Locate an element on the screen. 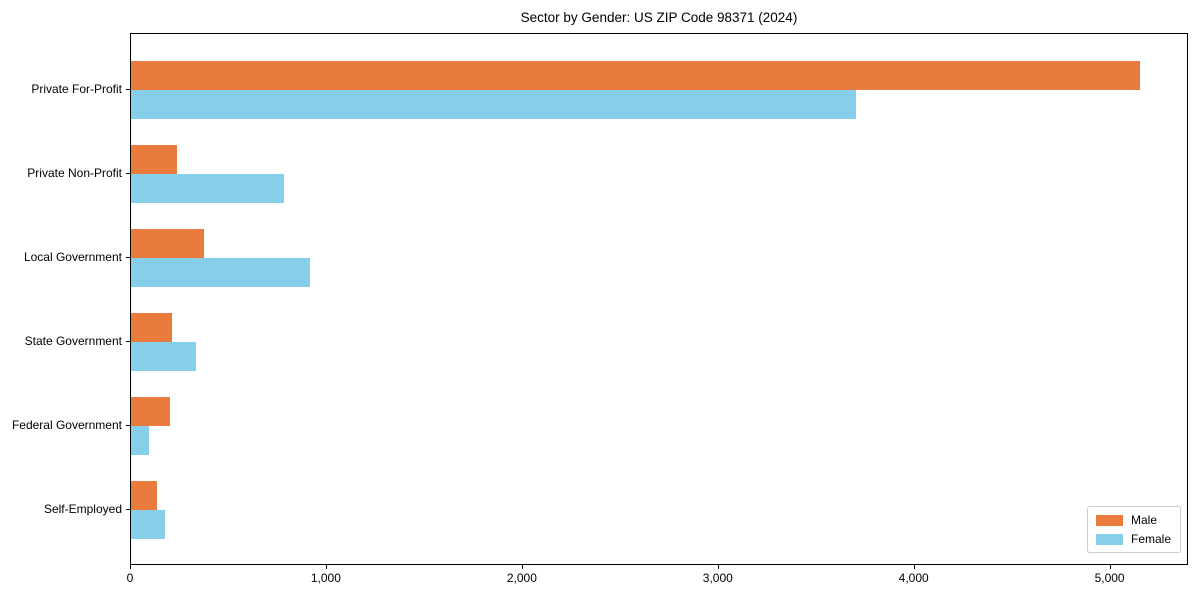 Image resolution: width=1200 pixels, height=600 pixels. x-tick-label: 1,000 is located at coordinates (325, 578).